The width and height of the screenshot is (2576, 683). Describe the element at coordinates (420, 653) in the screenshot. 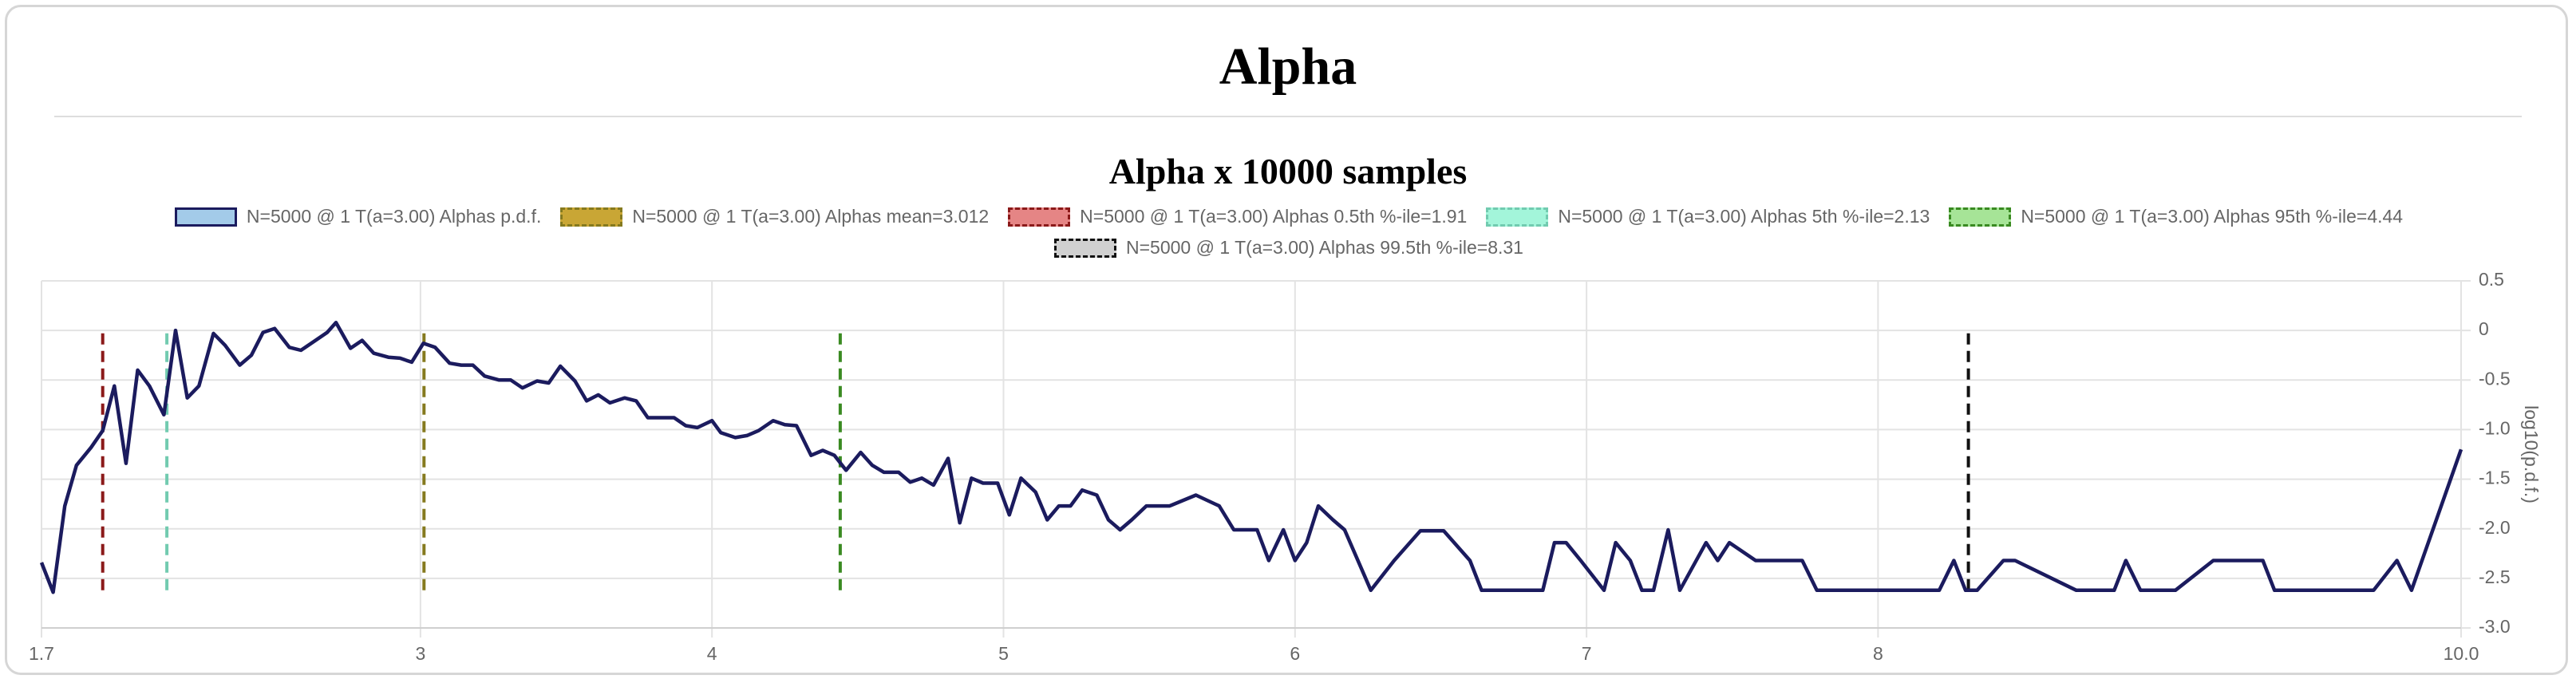

I see `x-tick-label: 3` at that location.